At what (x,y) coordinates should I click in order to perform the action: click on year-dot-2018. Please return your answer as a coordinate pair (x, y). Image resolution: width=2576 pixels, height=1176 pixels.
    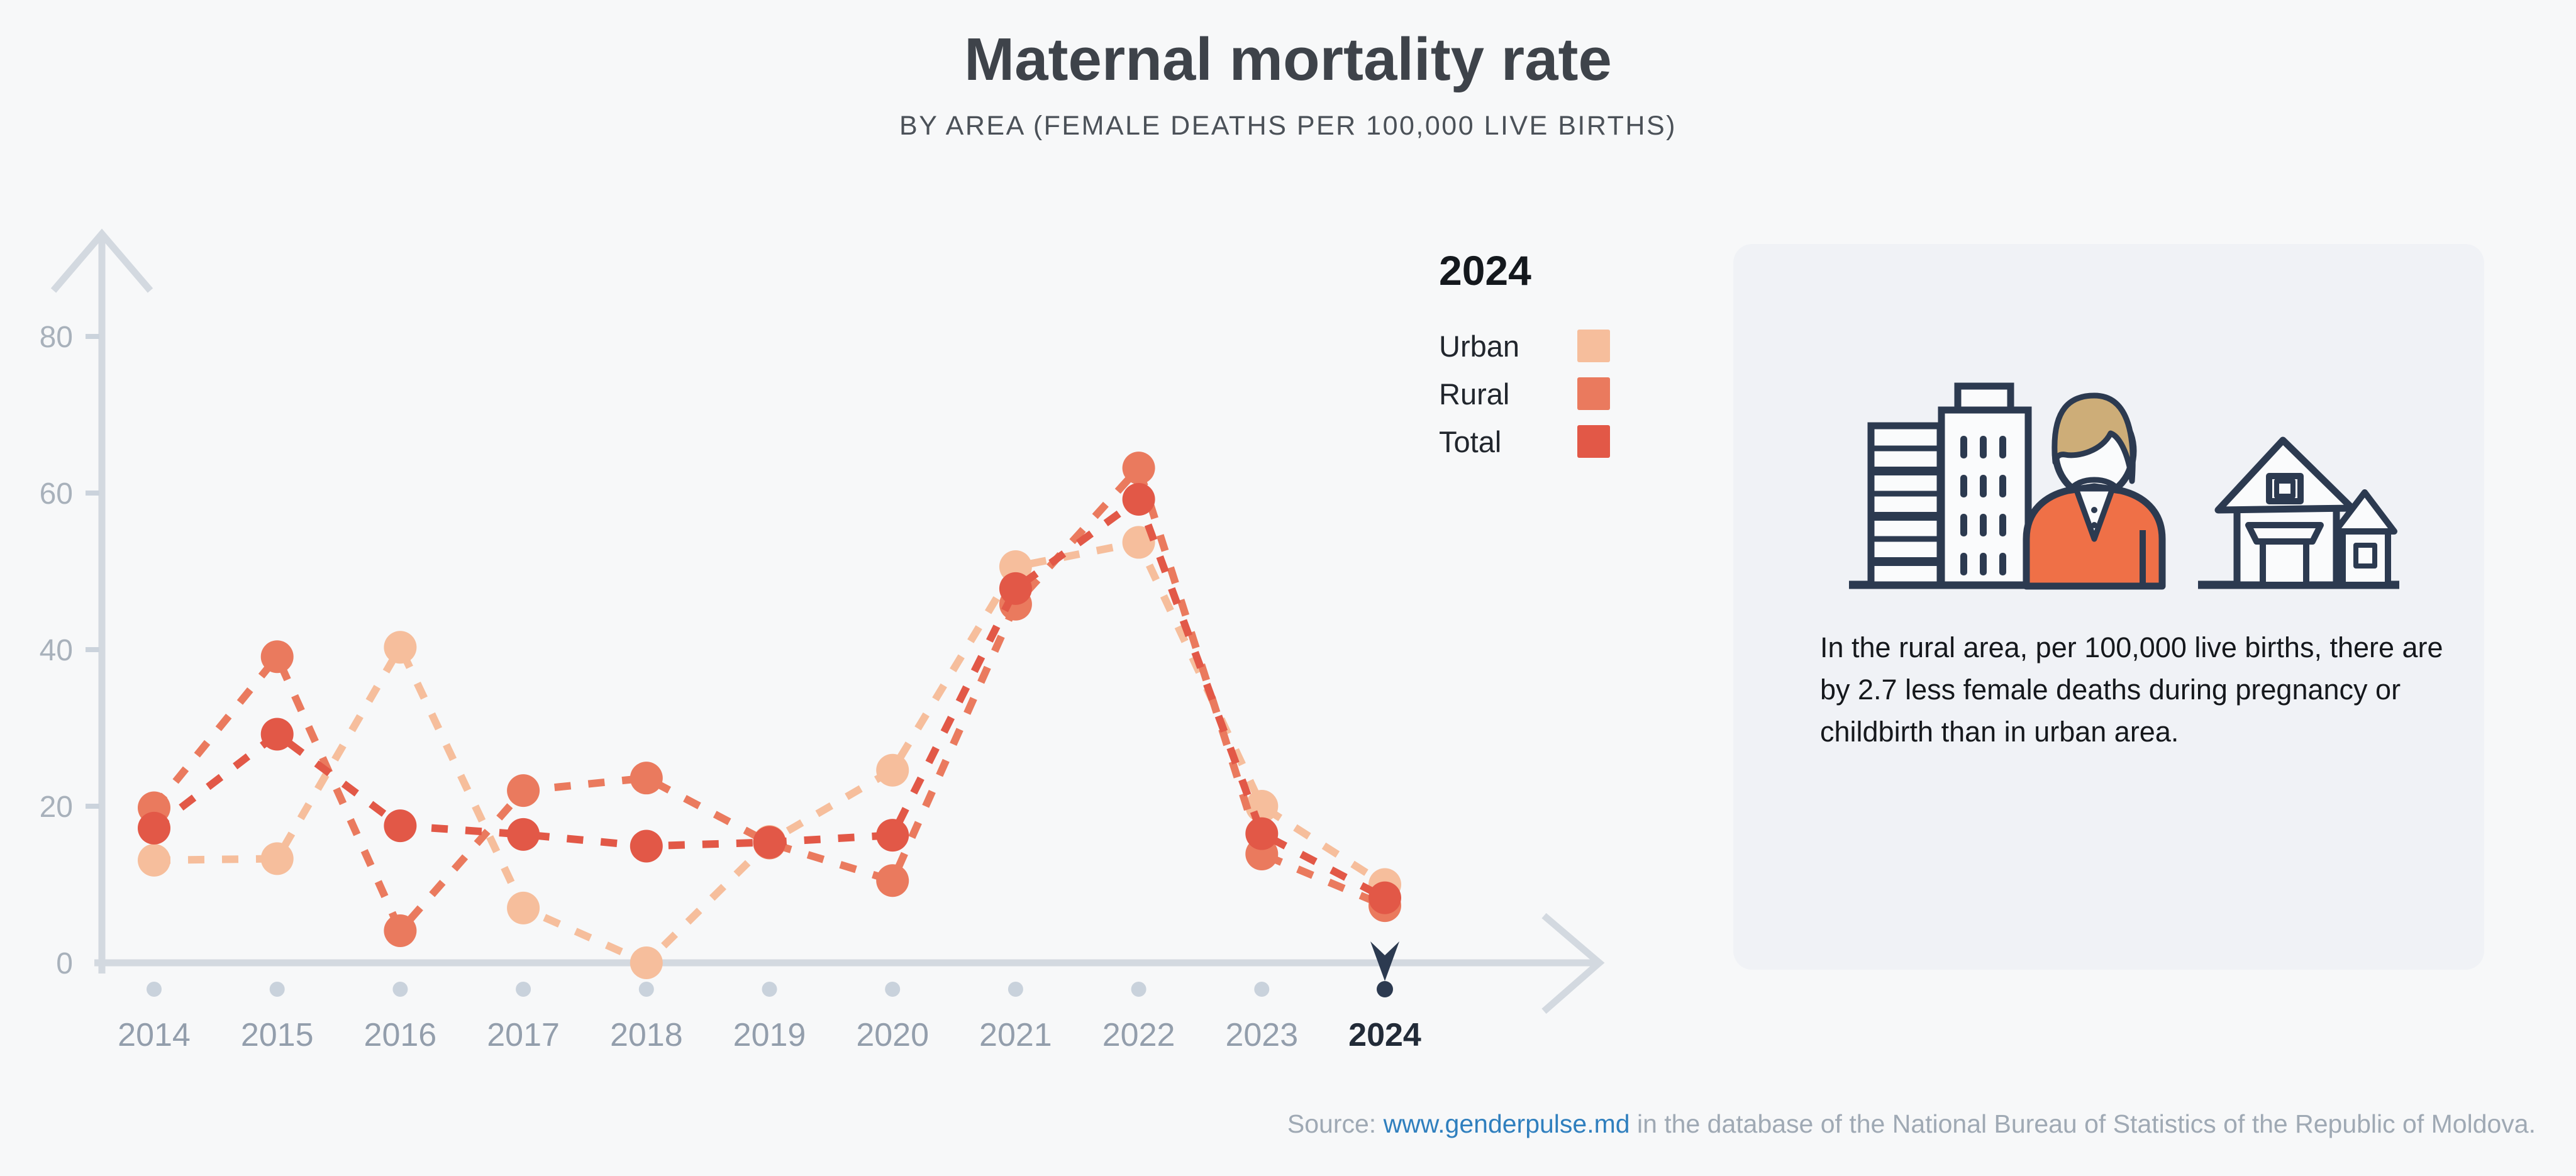
    Looking at the image, I should click on (646, 989).